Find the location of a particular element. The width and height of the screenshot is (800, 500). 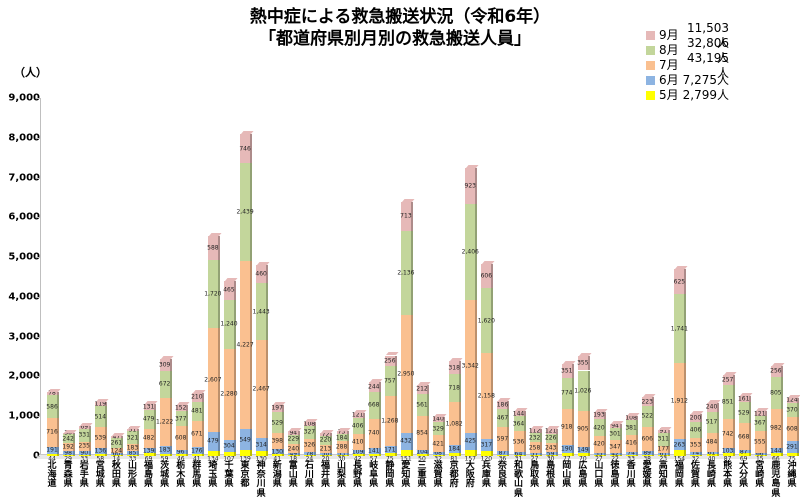

bar-segment: 152 is located at coordinates (181, 408).